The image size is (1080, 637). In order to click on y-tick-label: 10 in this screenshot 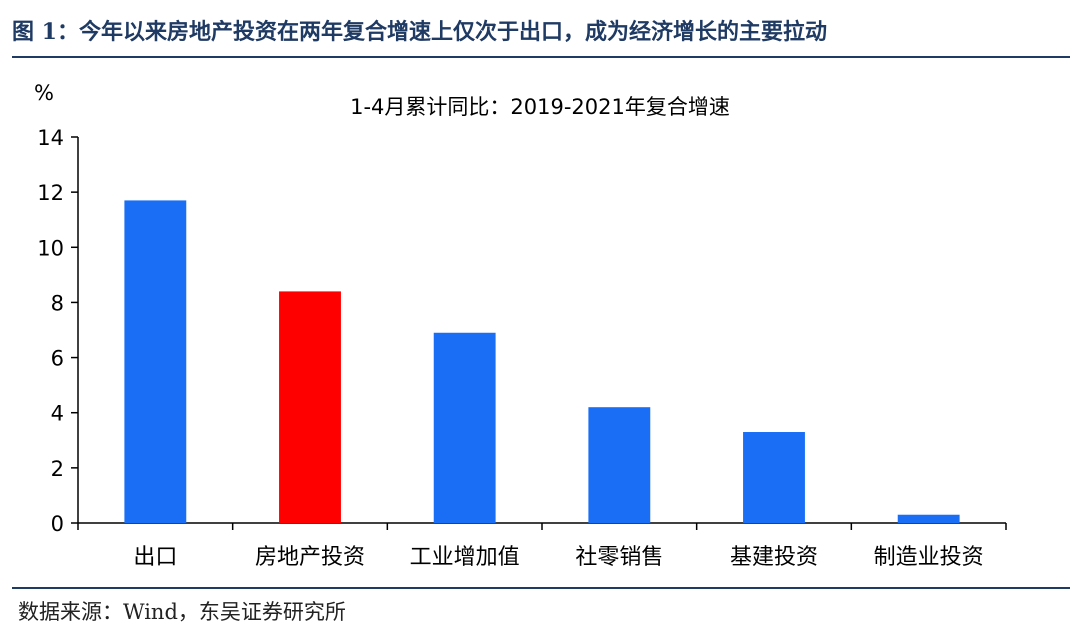, I will do `click(50, 248)`.